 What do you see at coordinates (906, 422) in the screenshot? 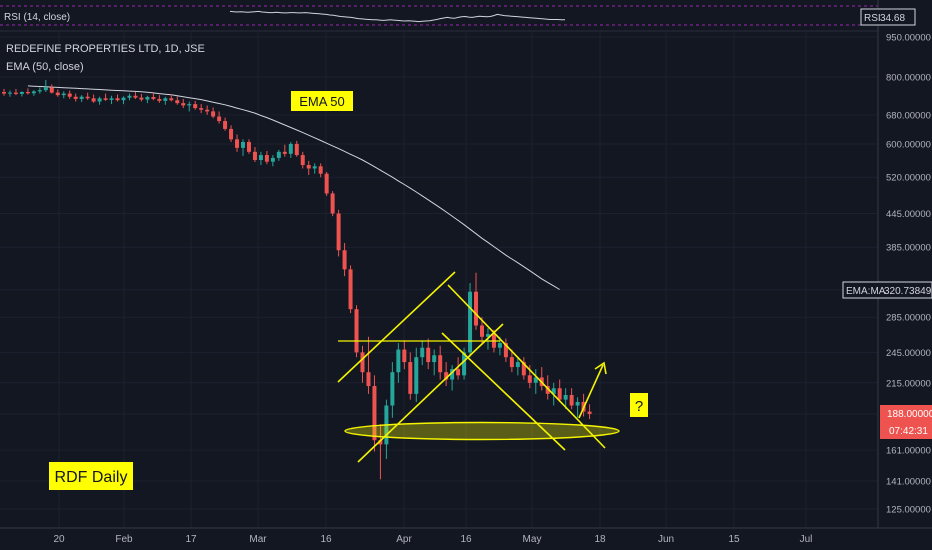
I see `last-price-box` at bounding box center [906, 422].